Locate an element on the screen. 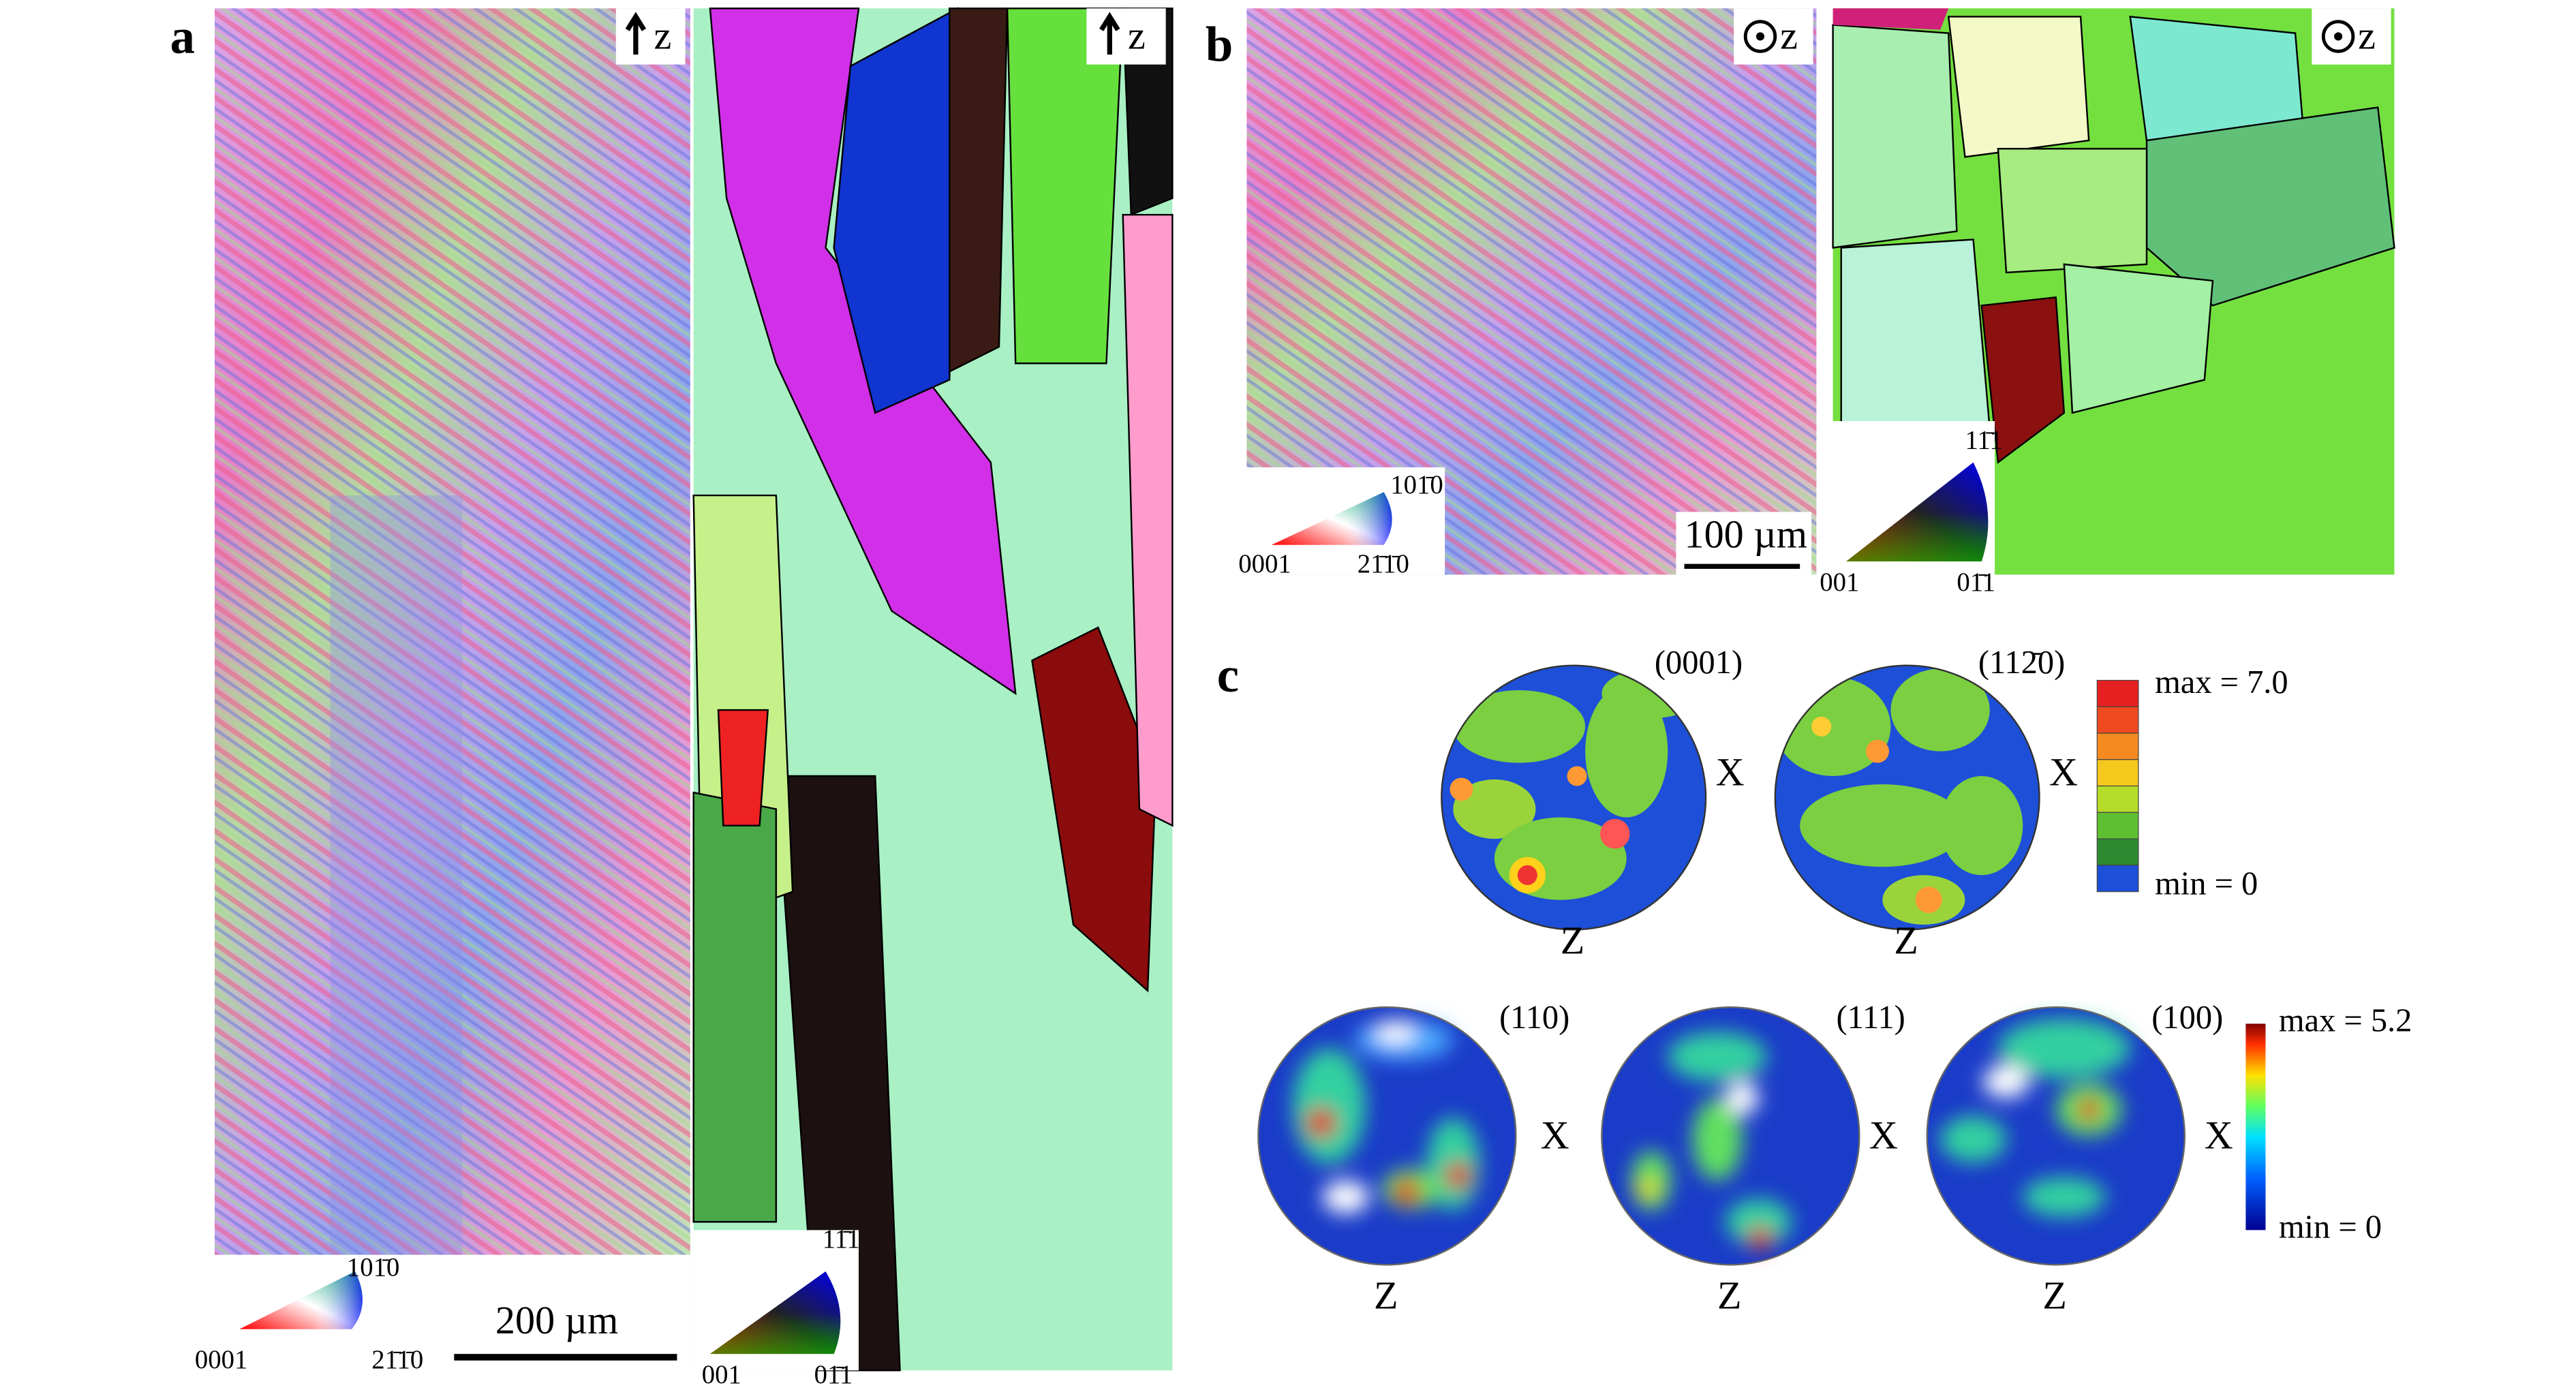  scale-max: max = 7.0 is located at coordinates (2221, 682).